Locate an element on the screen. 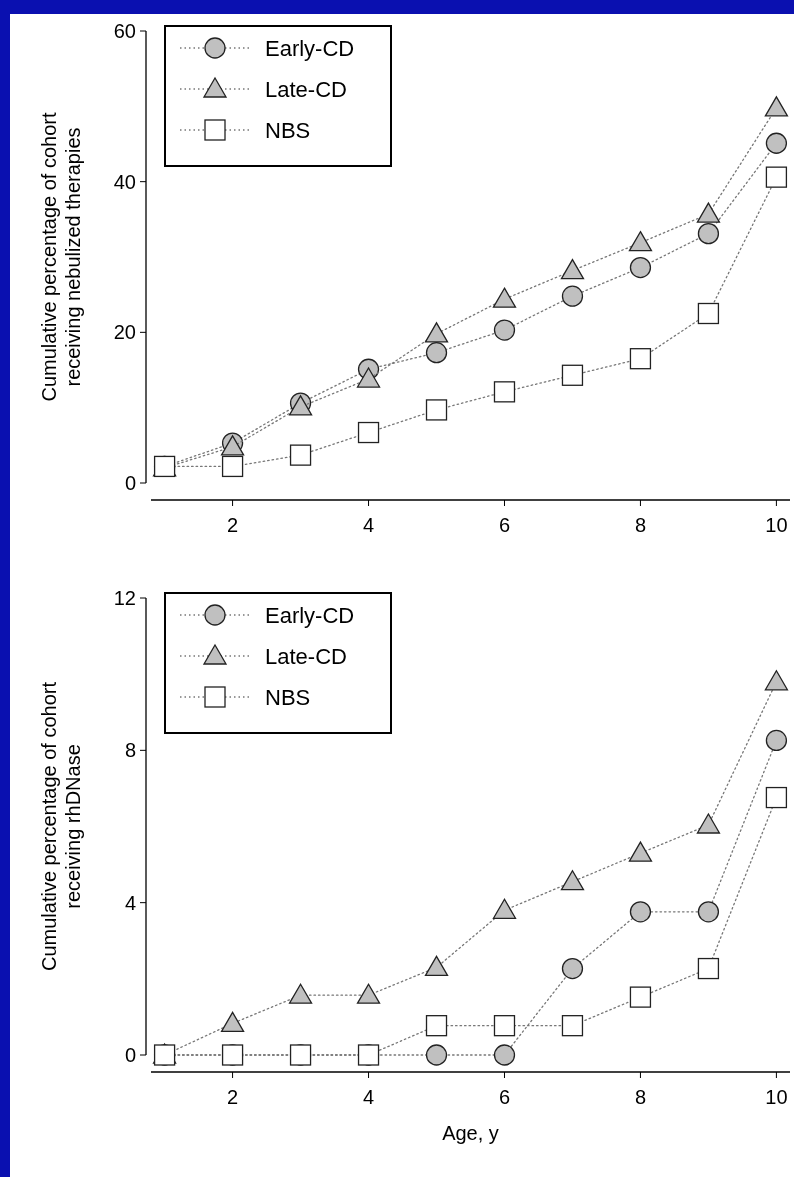 The width and height of the screenshot is (794, 1177). y-axis-title: Cumulative percentage of cohort receiving nebulized therapies is located at coordinates (61, 257).